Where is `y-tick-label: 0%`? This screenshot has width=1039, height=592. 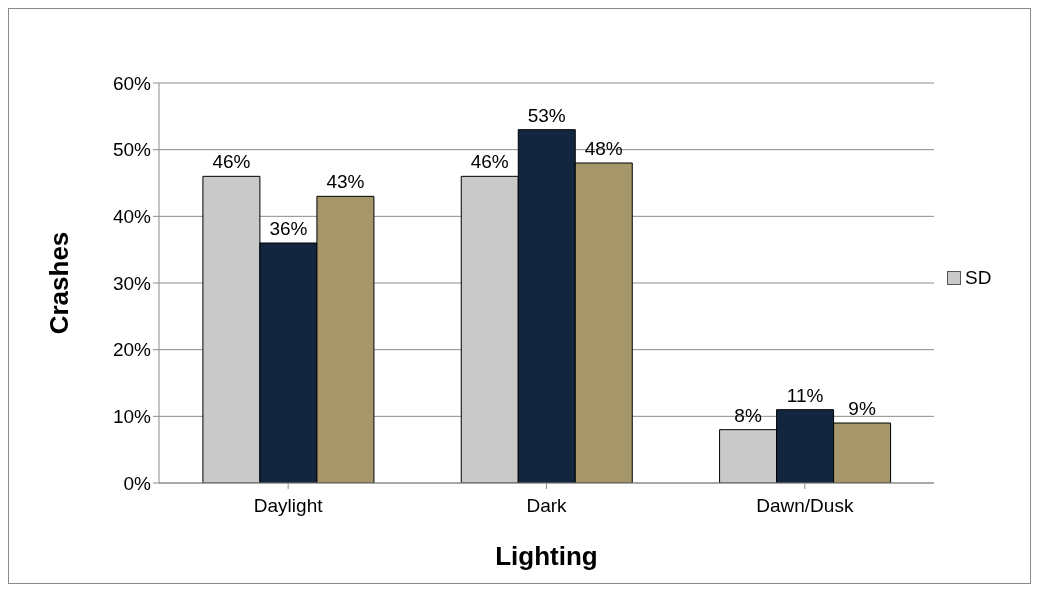
y-tick-label: 0% is located at coordinates (137, 483).